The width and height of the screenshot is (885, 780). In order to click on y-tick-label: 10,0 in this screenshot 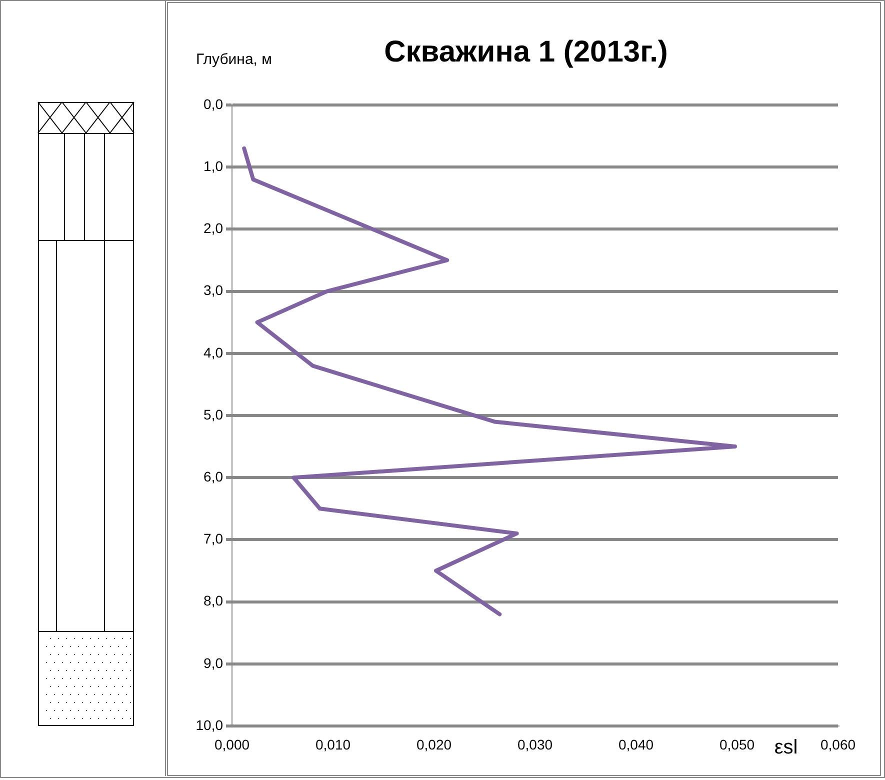, I will do `click(210, 724)`.